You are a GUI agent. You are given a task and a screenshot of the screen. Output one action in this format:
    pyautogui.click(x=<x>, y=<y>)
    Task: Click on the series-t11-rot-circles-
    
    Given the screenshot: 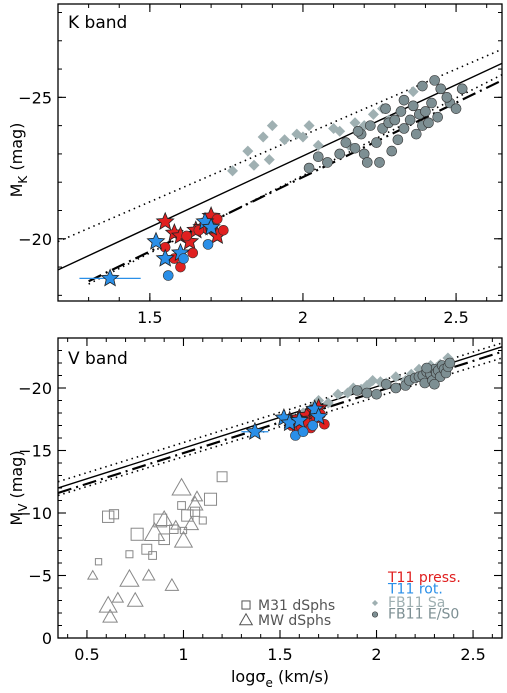 What is the action you would take?
    pyautogui.click(x=304, y=430)
    